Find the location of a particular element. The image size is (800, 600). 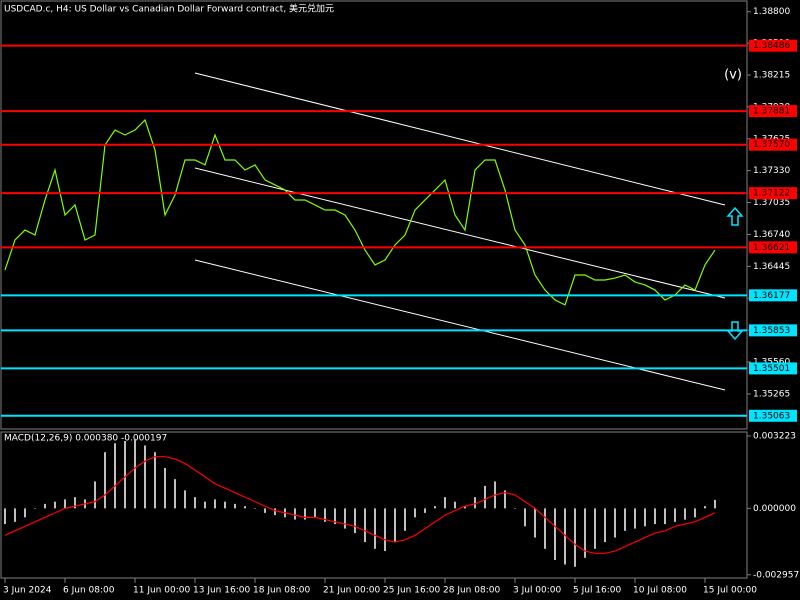

x-tick-label: 15 Jul 00:00 is located at coordinates (730, 591).